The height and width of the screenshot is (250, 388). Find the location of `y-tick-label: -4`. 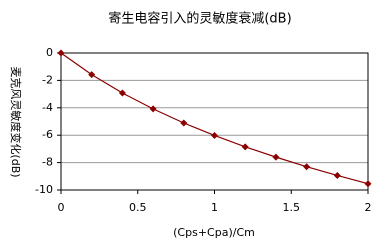

y-tick-label: -4 is located at coordinates (47, 107).